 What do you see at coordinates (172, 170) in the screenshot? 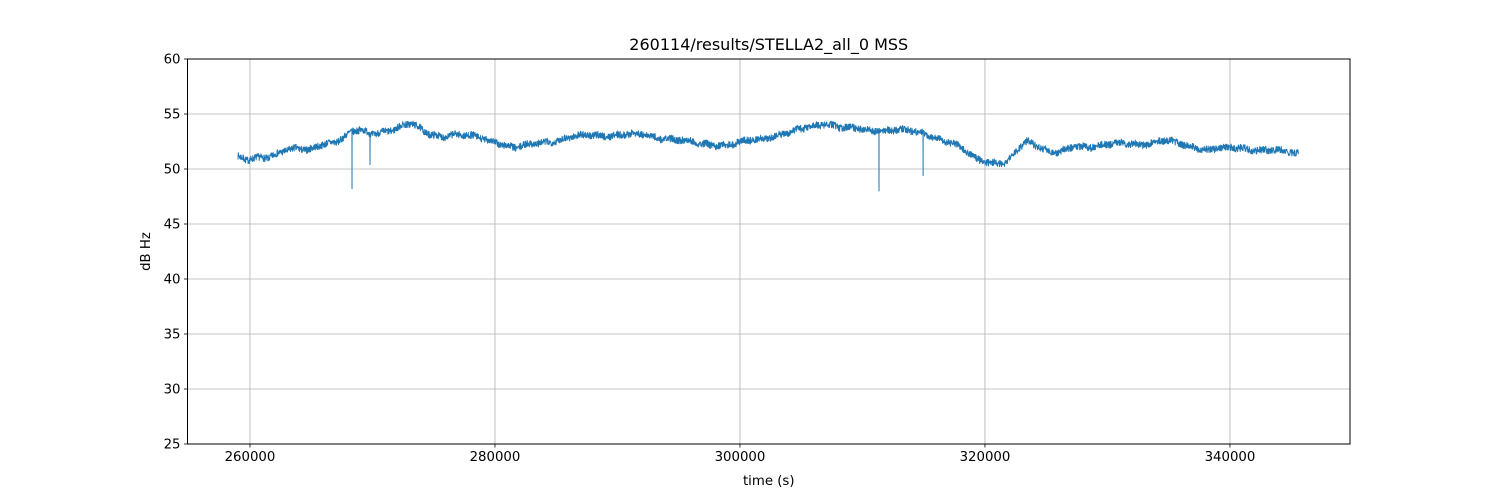
I see `y-tick-label: 50` at bounding box center [172, 170].